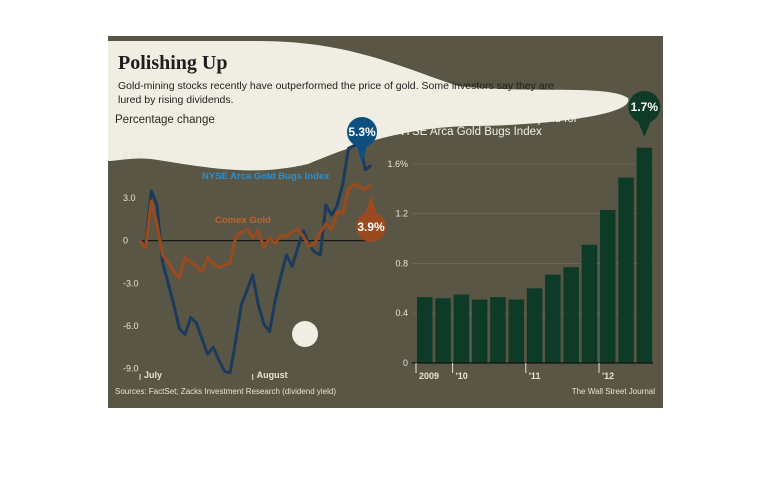 The width and height of the screenshot is (770, 502). I want to click on series-label-gold-bugs: NYSE Arca Gold Bugs Index, so click(266, 176).